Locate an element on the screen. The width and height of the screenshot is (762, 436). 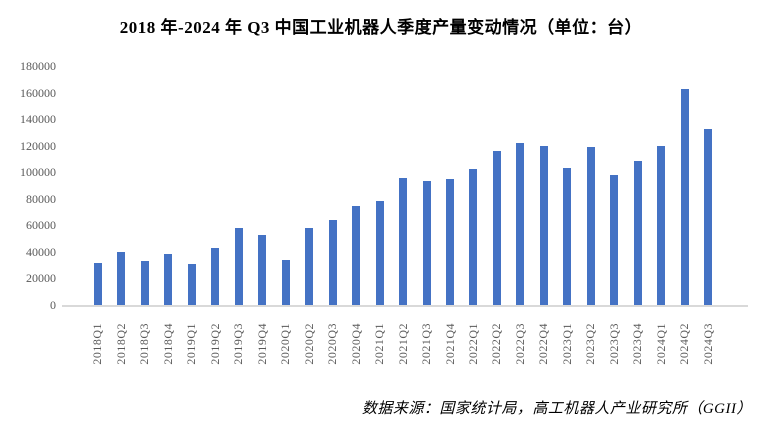
x-tick-slot: 2020Q2 is located at coordinates (308, 352).